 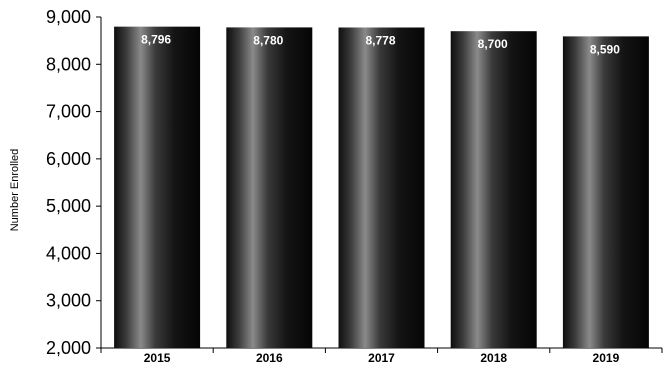 What do you see at coordinates (68, 206) in the screenshot?
I see `y-tick-label: 5,000` at bounding box center [68, 206].